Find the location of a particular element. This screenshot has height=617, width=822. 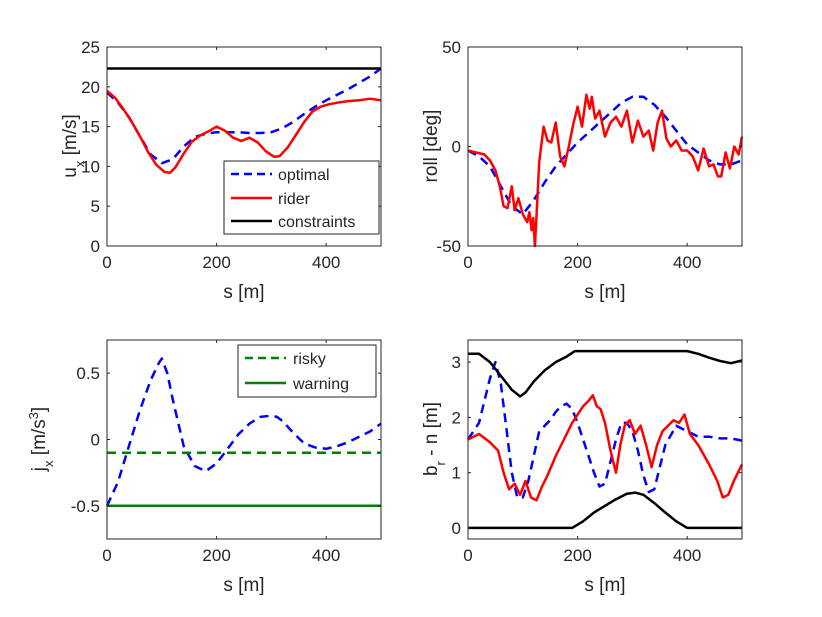

y-tick-label: 3 is located at coordinates (456, 362).